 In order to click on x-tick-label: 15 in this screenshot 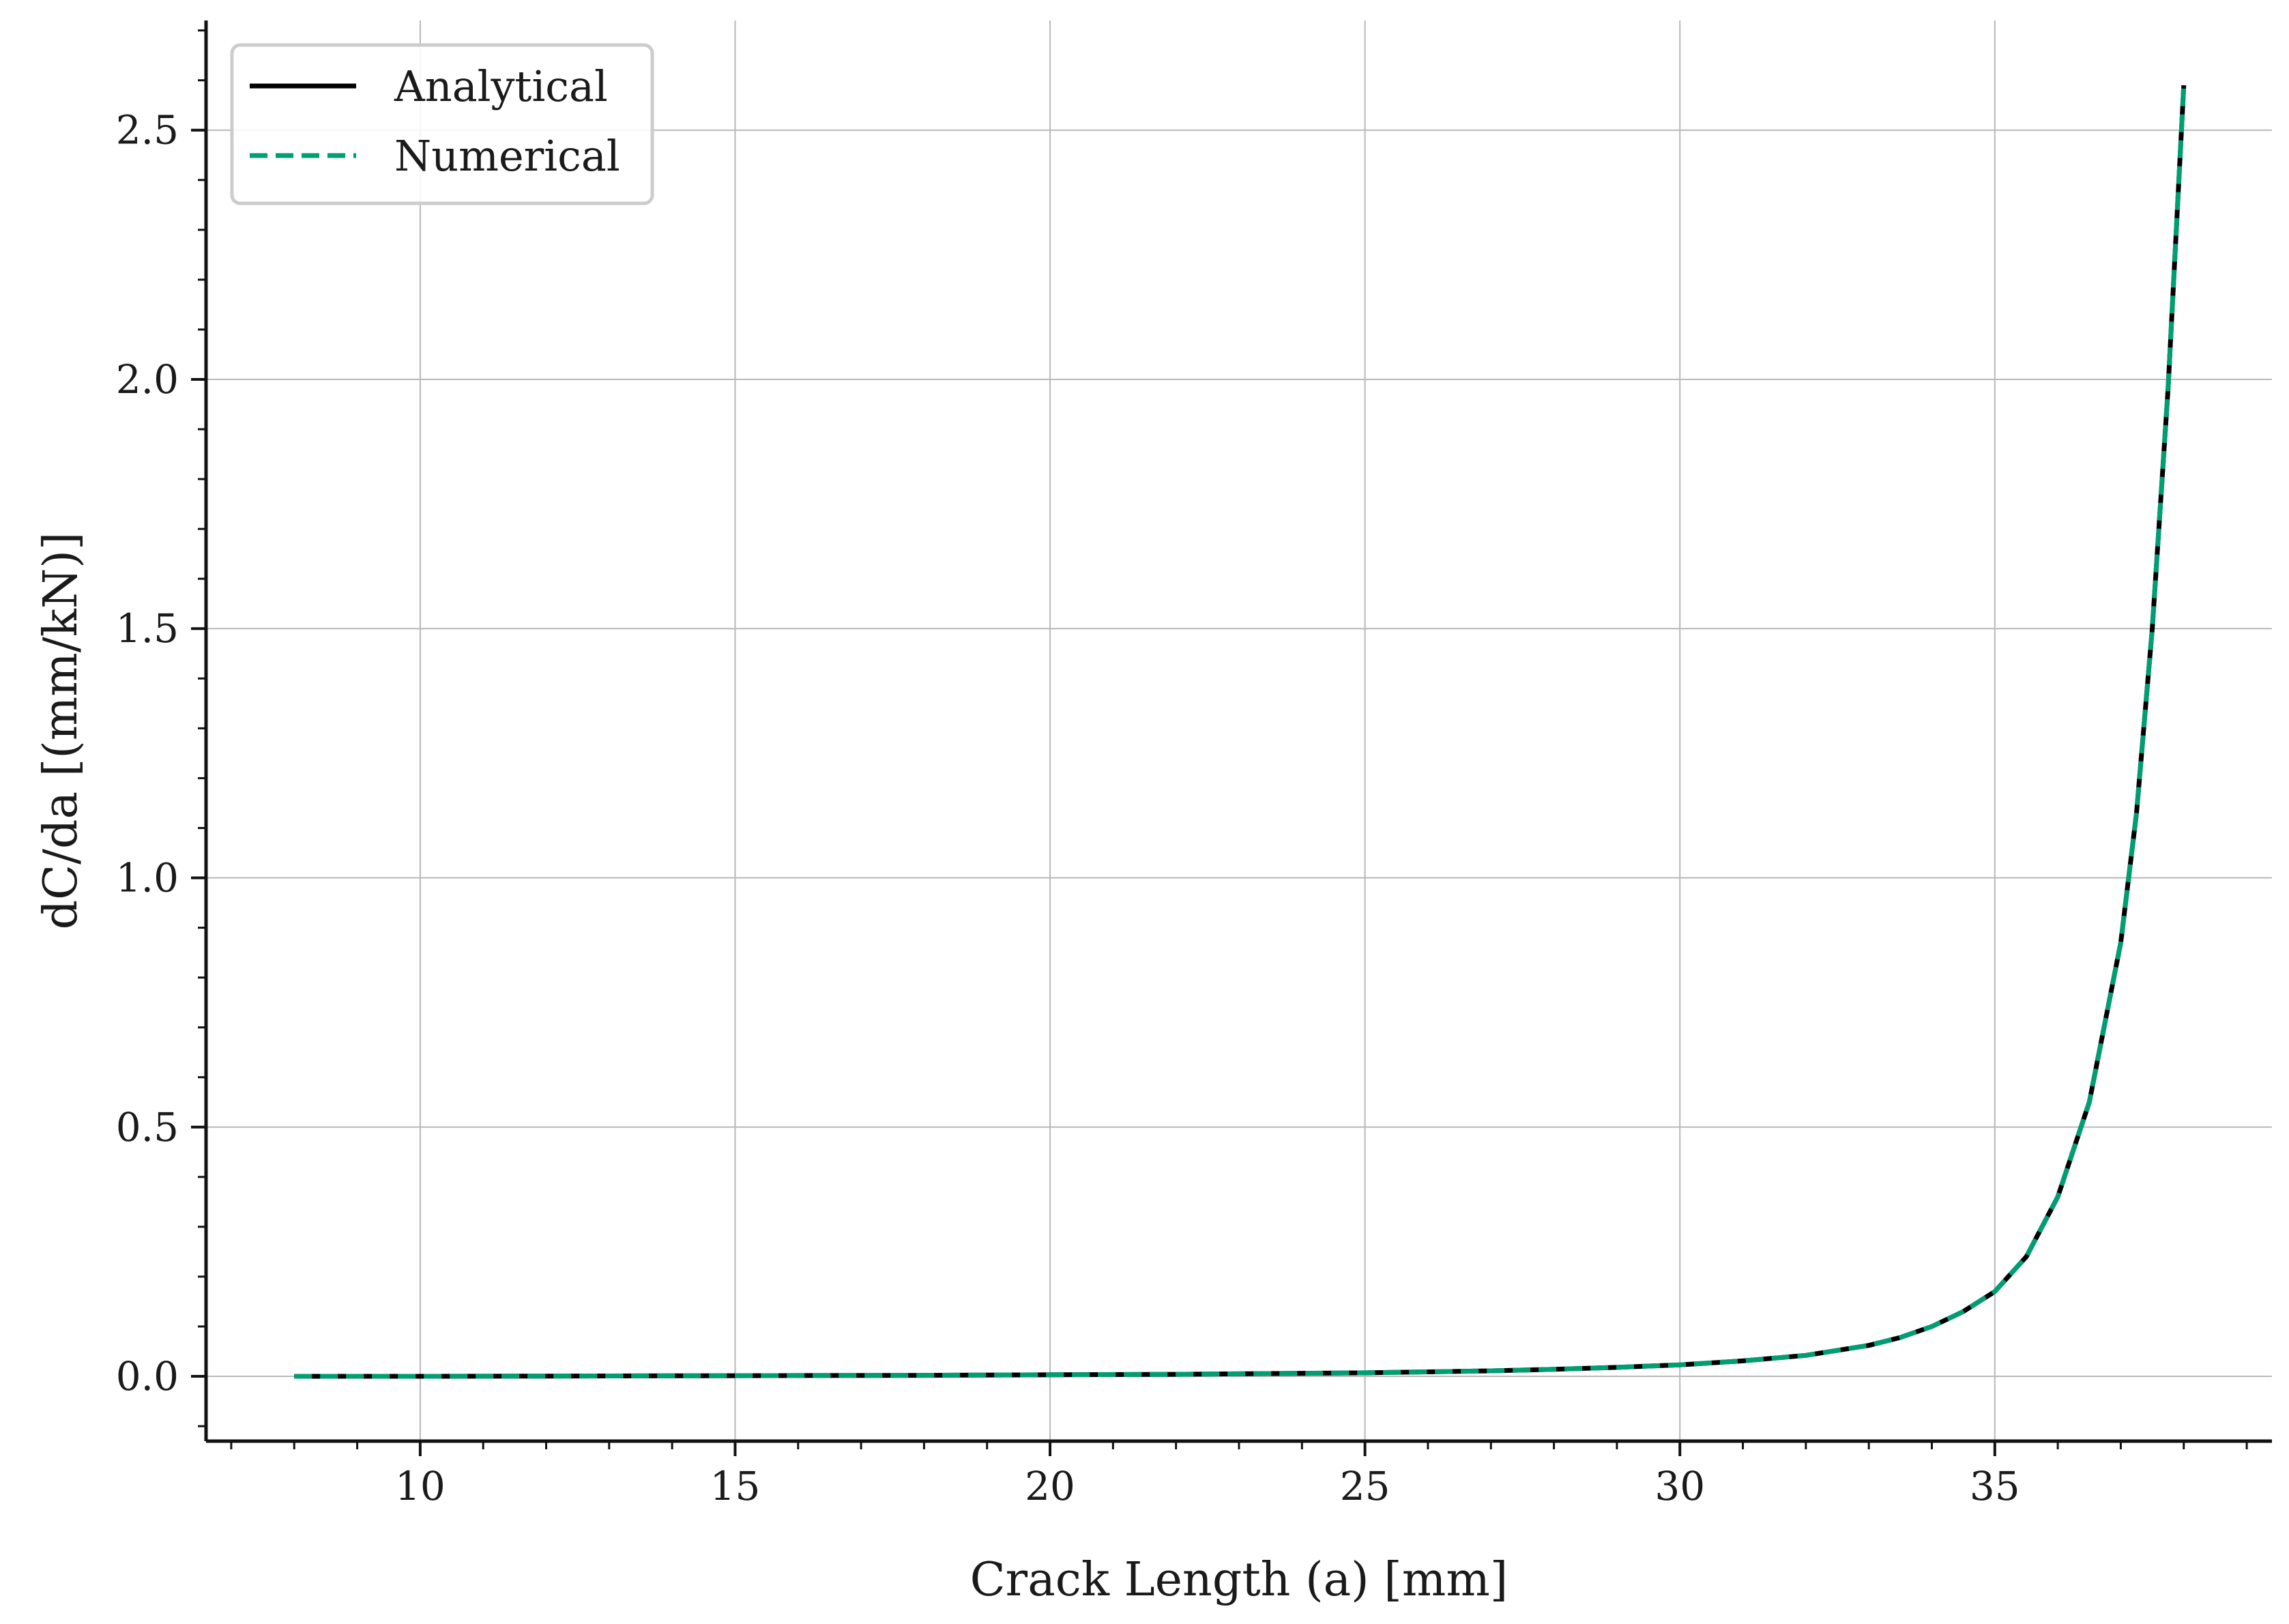, I will do `click(735, 1486)`.